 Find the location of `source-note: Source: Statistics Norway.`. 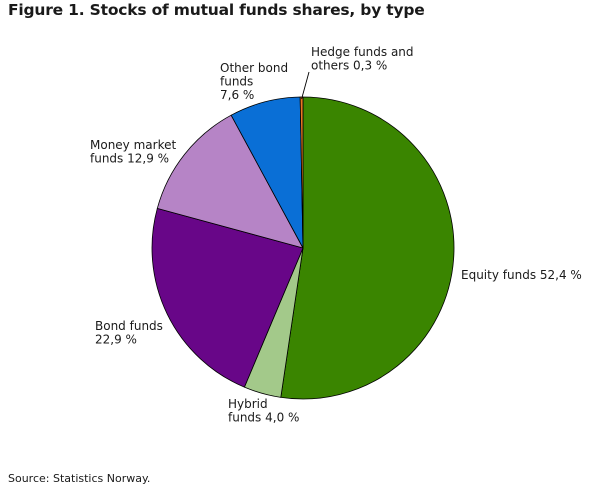

source-note: Source: Statistics Norway. is located at coordinates (79, 478).